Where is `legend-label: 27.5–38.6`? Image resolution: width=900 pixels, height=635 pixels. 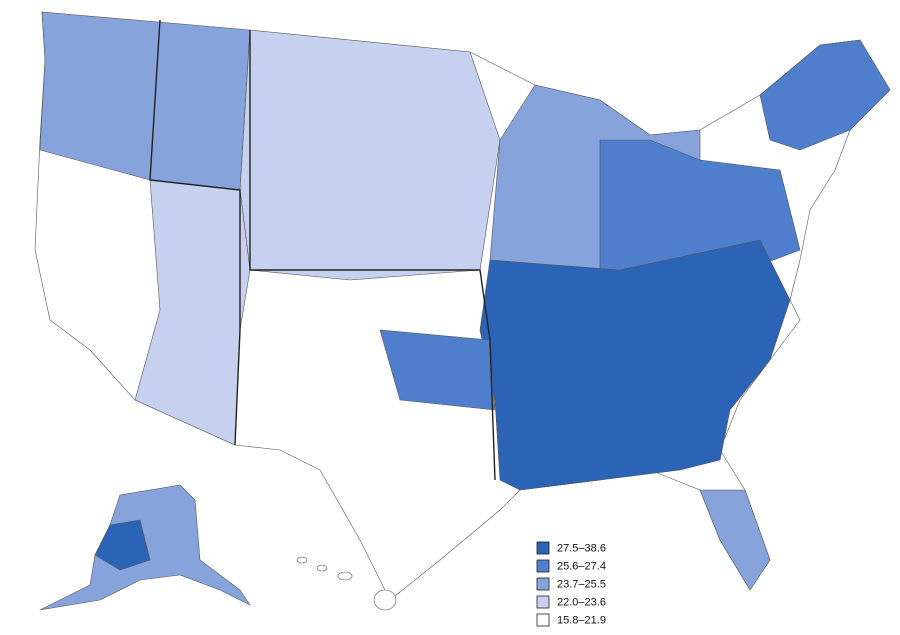 legend-label: 27.5–38.6 is located at coordinates (581, 548).